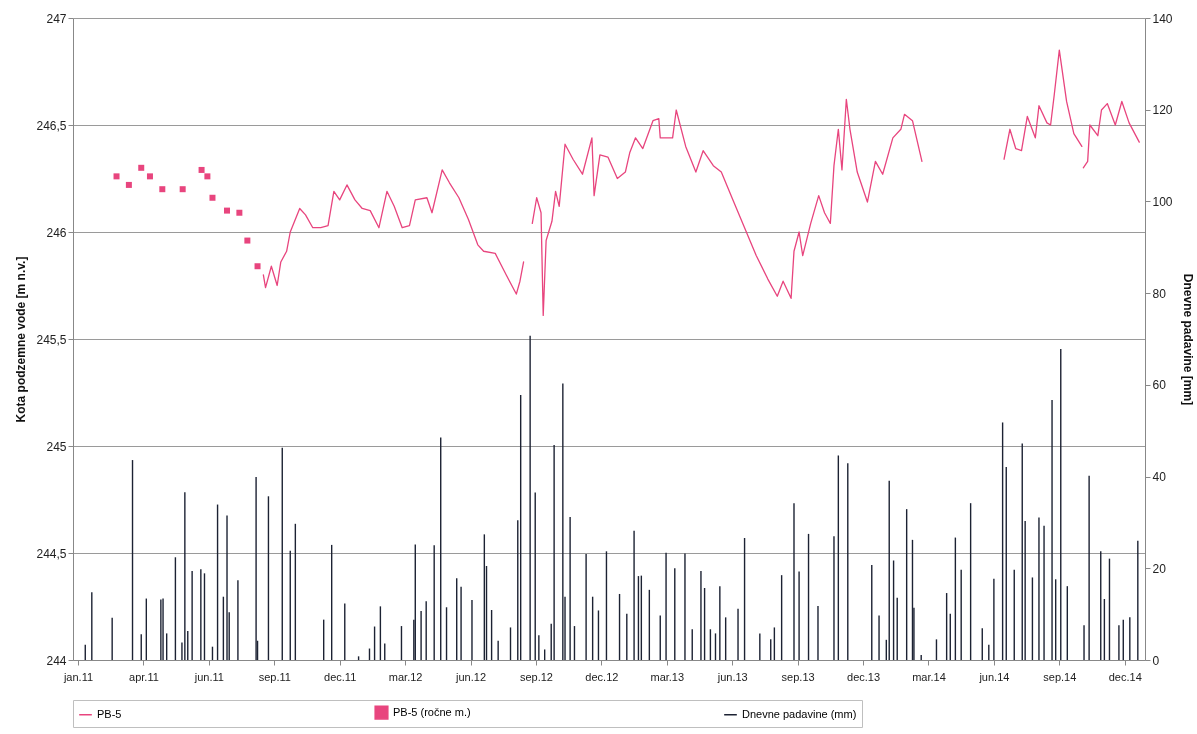 The height and width of the screenshot is (734, 1197). Describe the element at coordinates (21, 339) in the screenshot. I see `y-axis-title: Kota podzemne vode [m n.v.]` at that location.